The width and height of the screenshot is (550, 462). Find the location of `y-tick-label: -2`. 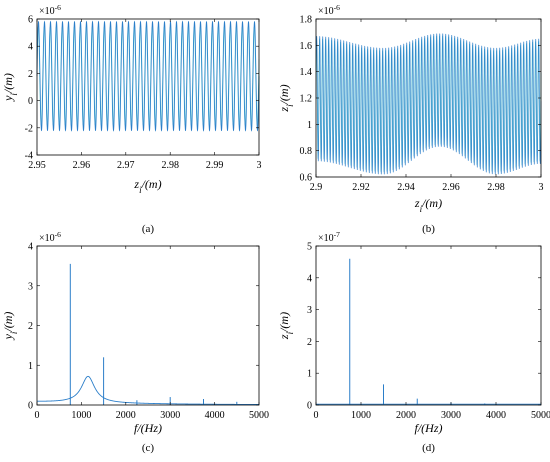

y-tick-label: -2 is located at coordinates (29, 128).